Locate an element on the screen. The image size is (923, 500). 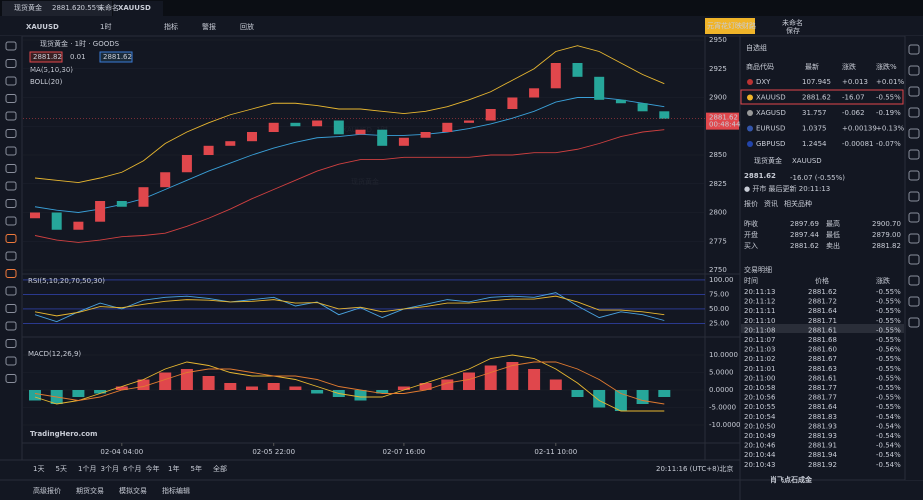
y-tick-label: 5.0000 is located at coordinates (721, 373).